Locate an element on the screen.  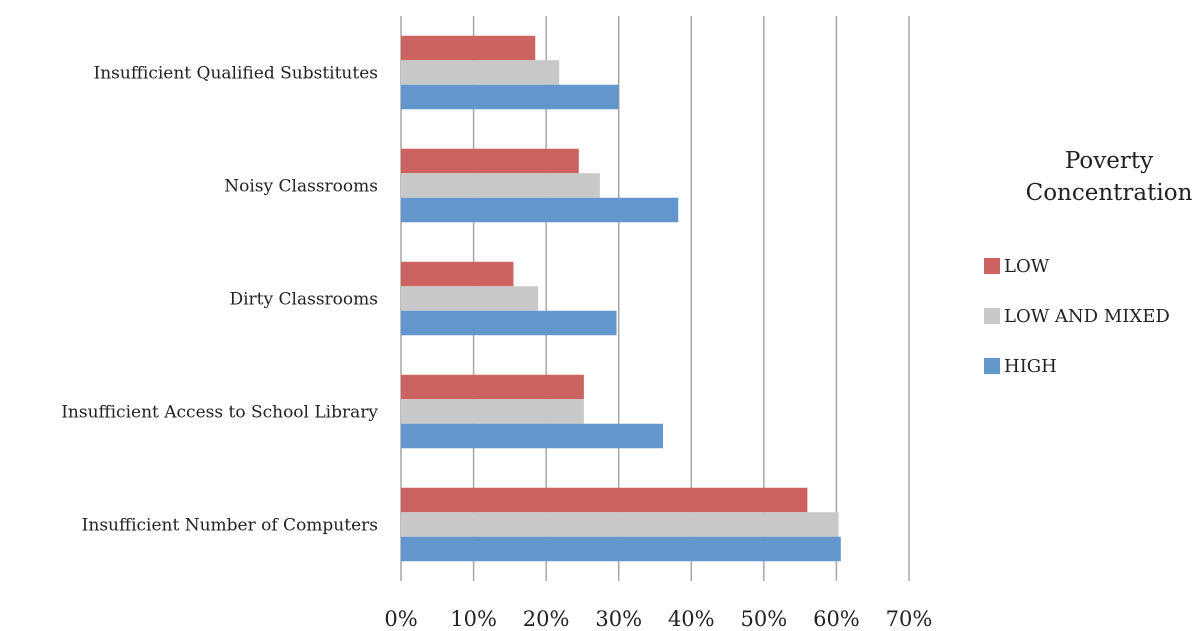
legend-swatch-low-and-mixed is located at coordinates (992, 316).